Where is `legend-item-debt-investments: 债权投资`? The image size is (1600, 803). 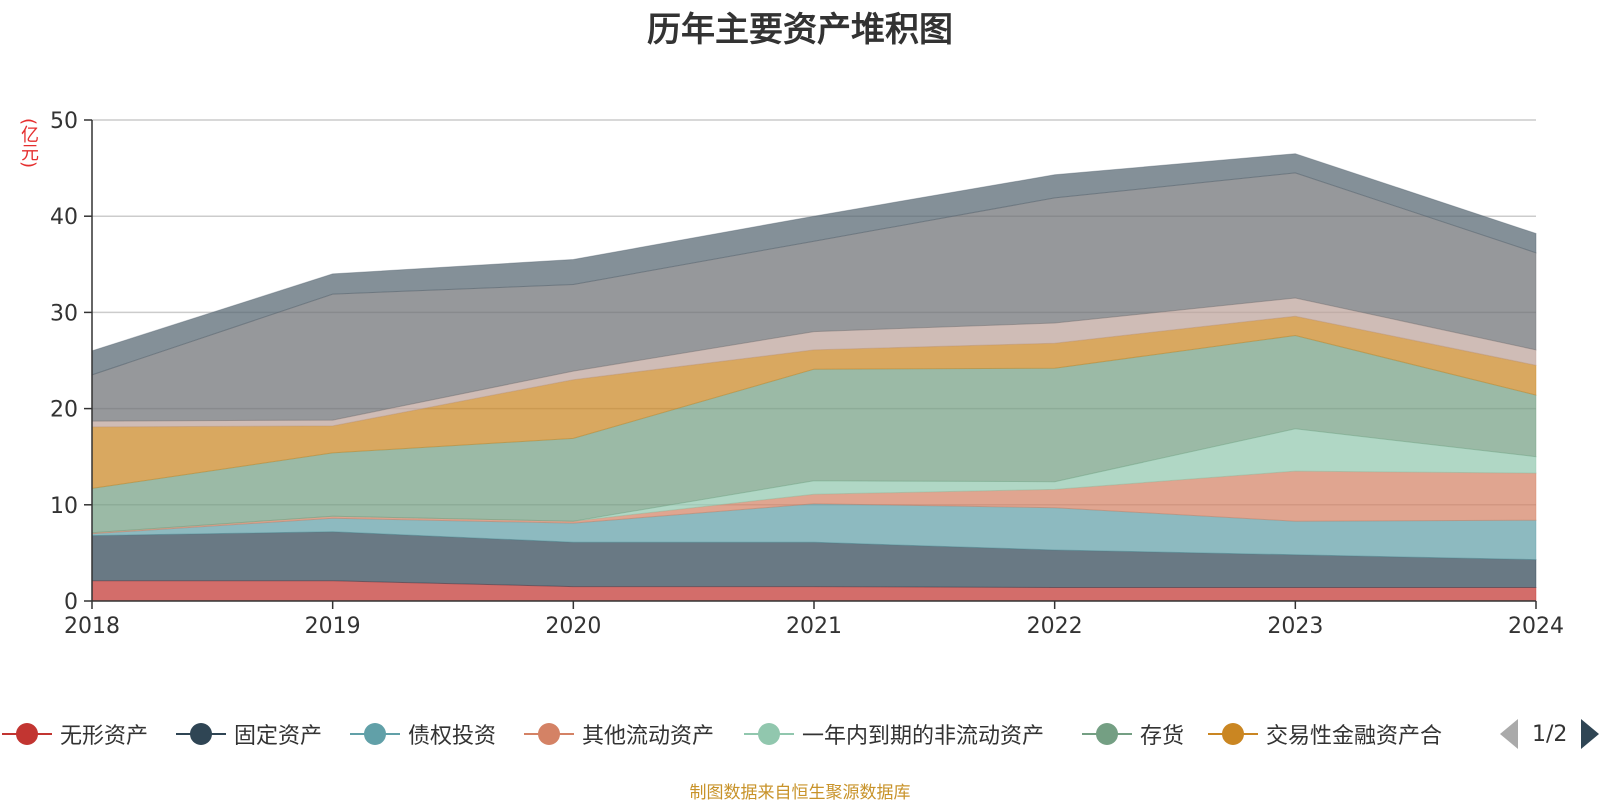
legend-item-debt-investments: 债权投资 is located at coordinates (423, 734).